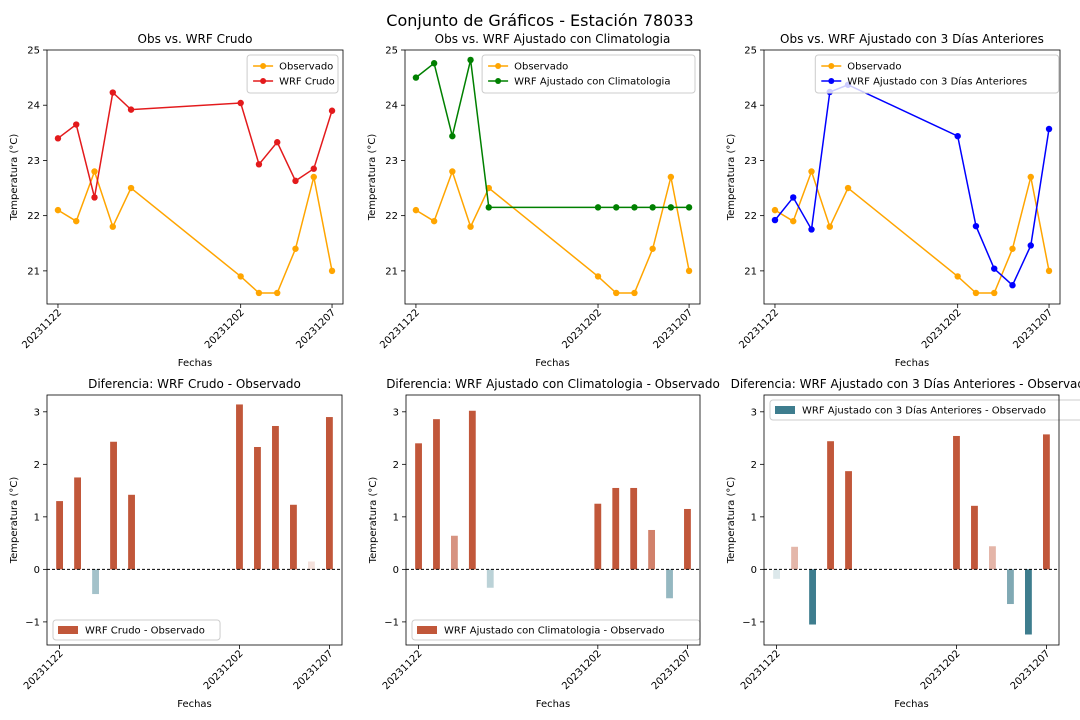 This screenshot has height=720, width=1080. Describe the element at coordinates (754, 412) in the screenshot. I see `y-tick-label: 3` at that location.